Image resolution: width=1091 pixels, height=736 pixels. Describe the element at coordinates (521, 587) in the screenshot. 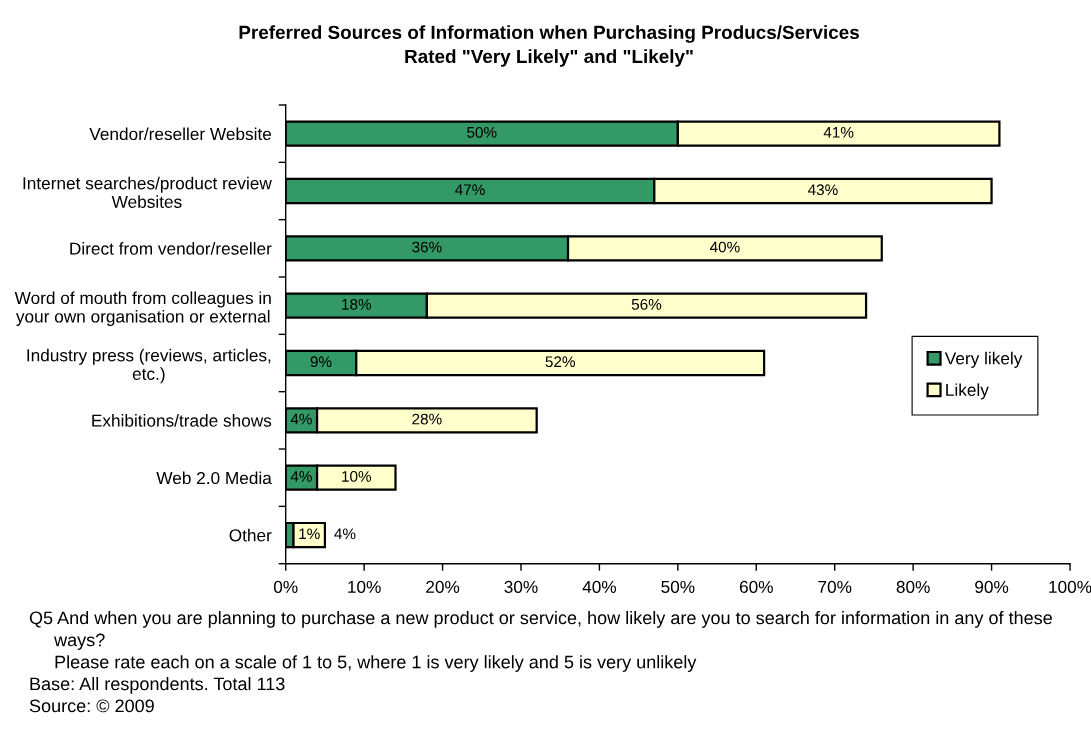

I see `x-tick-label: 30%` at that location.